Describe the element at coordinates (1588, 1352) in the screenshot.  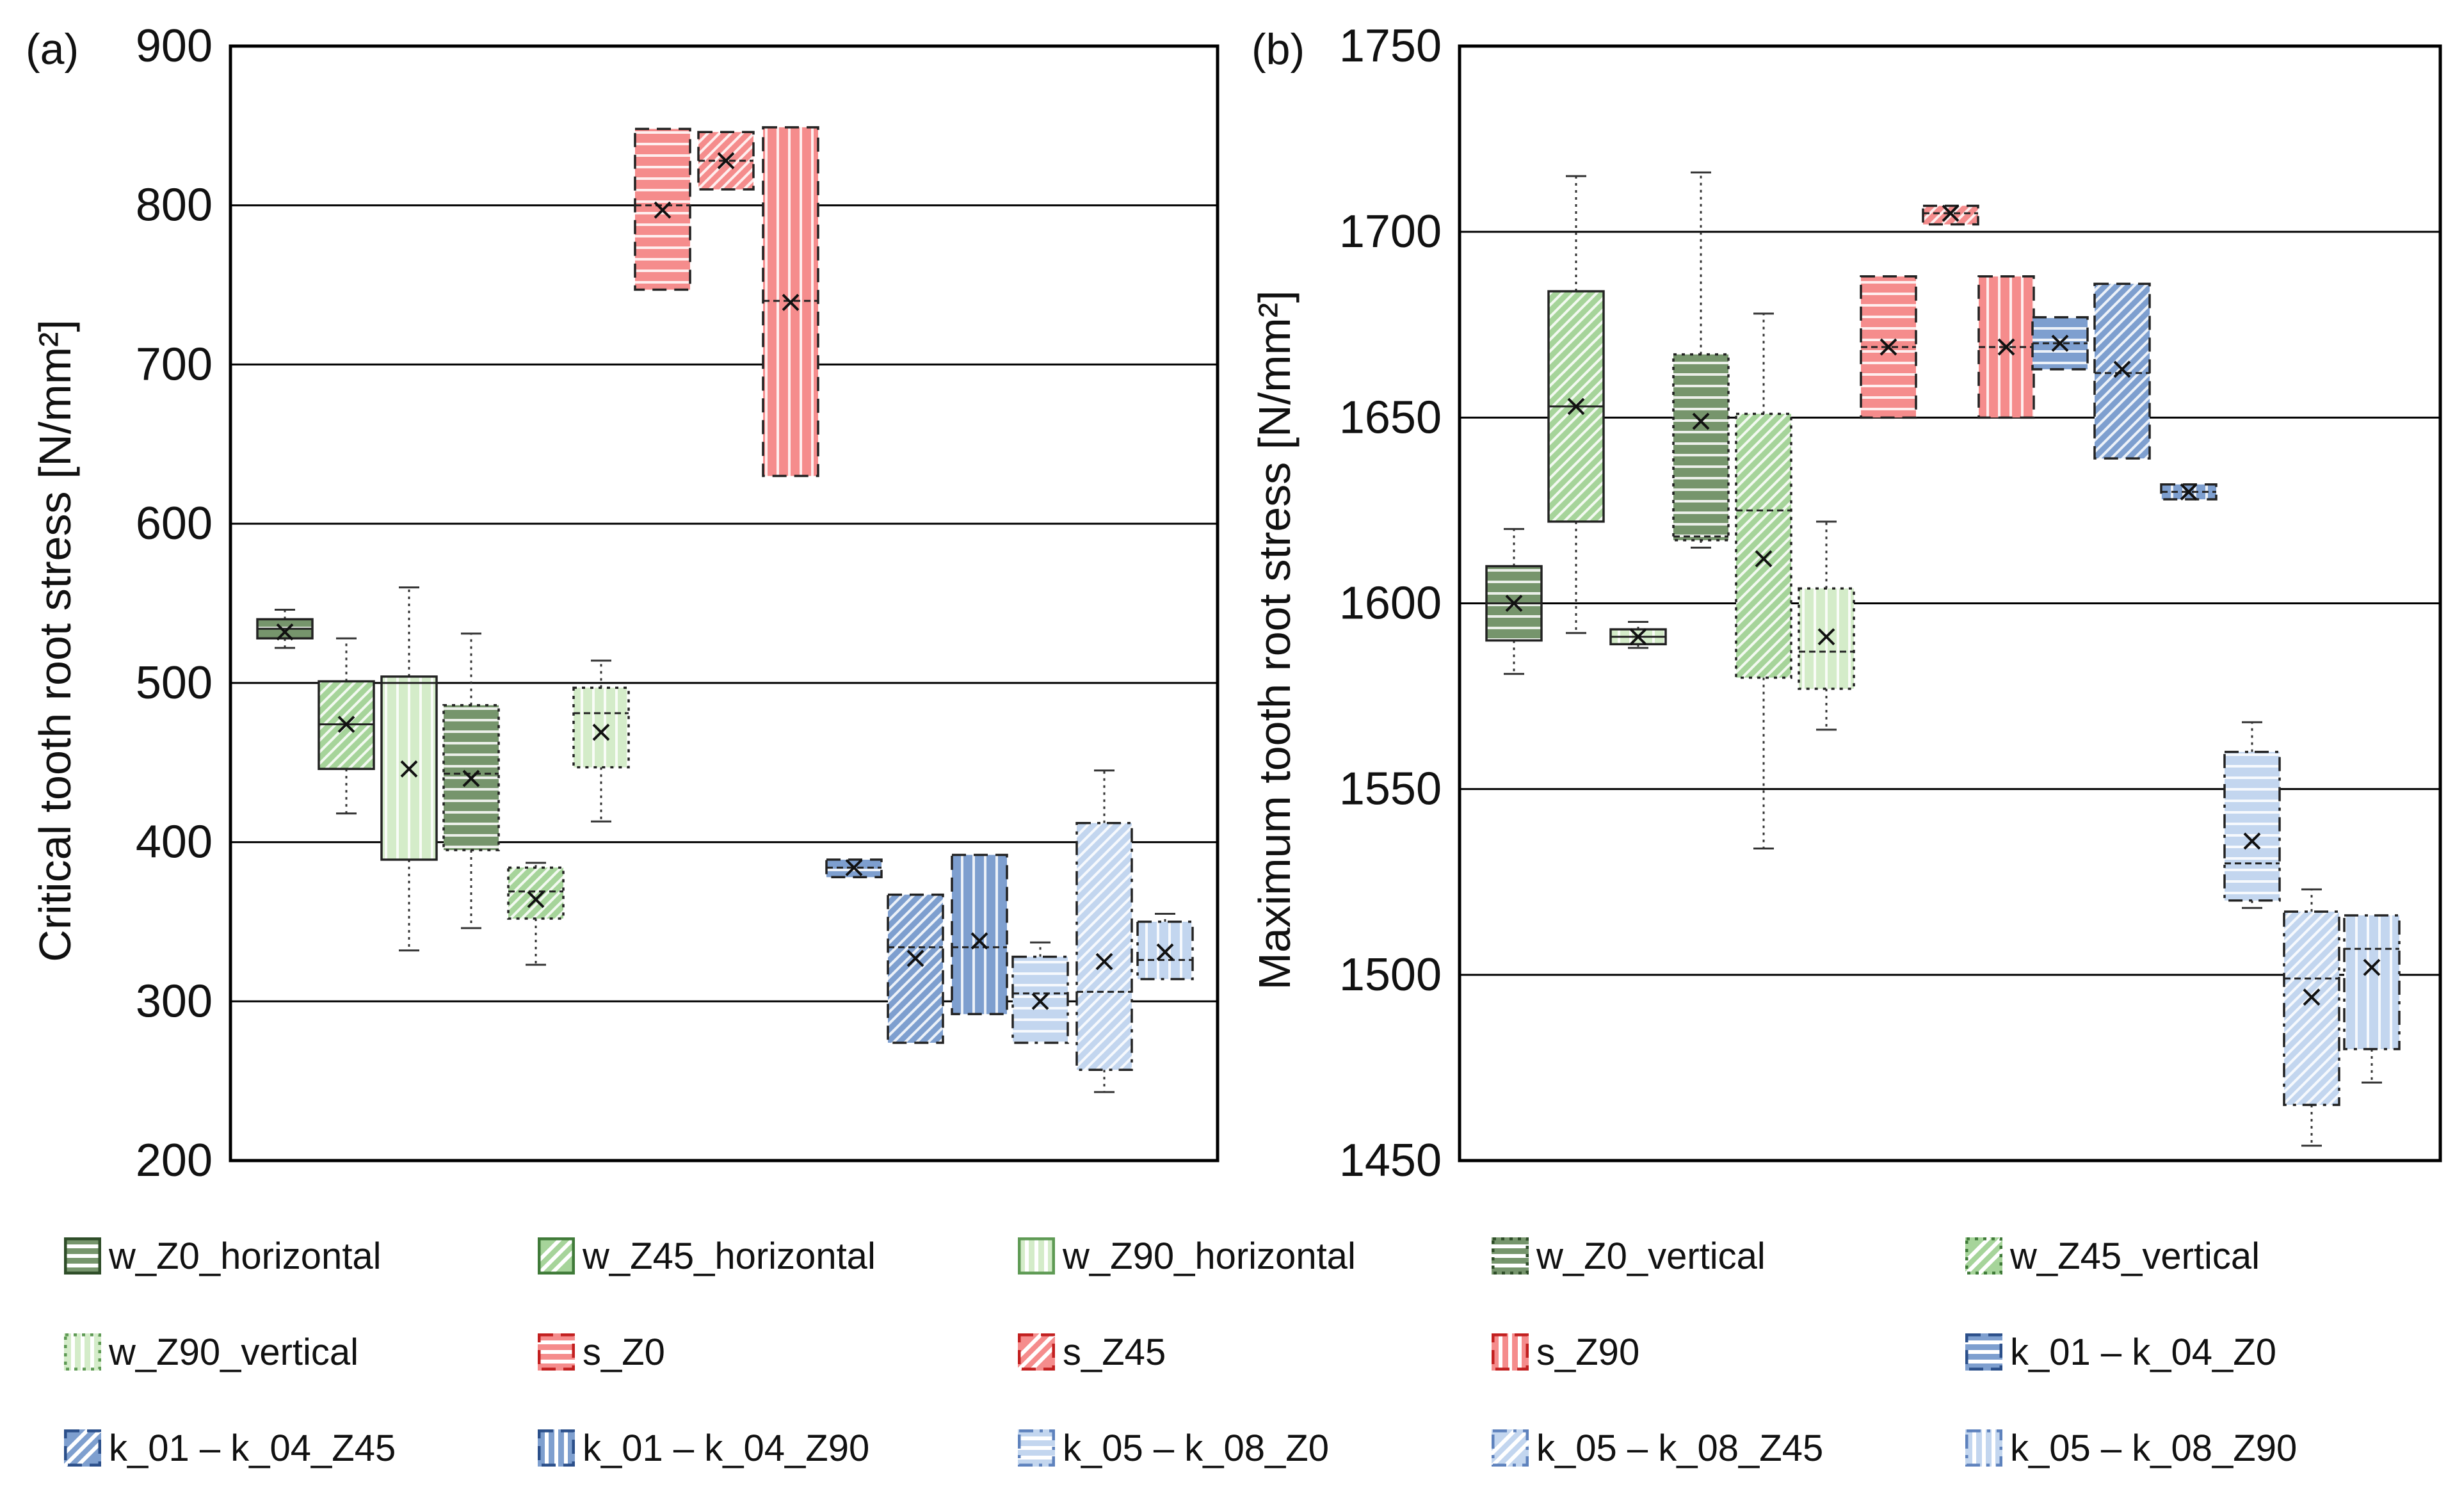
I see `legend-label: s_Z90` at that location.